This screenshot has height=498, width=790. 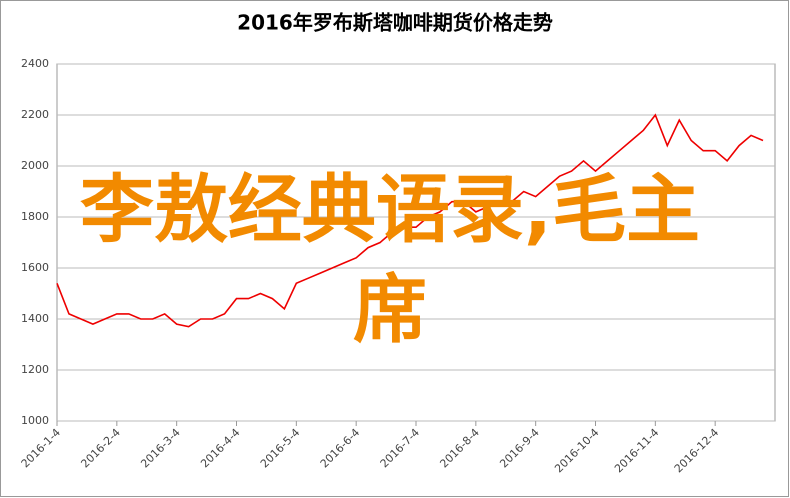 What do you see at coordinates (35, 216) in the screenshot?
I see `y-tick-label: 1800` at bounding box center [35, 216].